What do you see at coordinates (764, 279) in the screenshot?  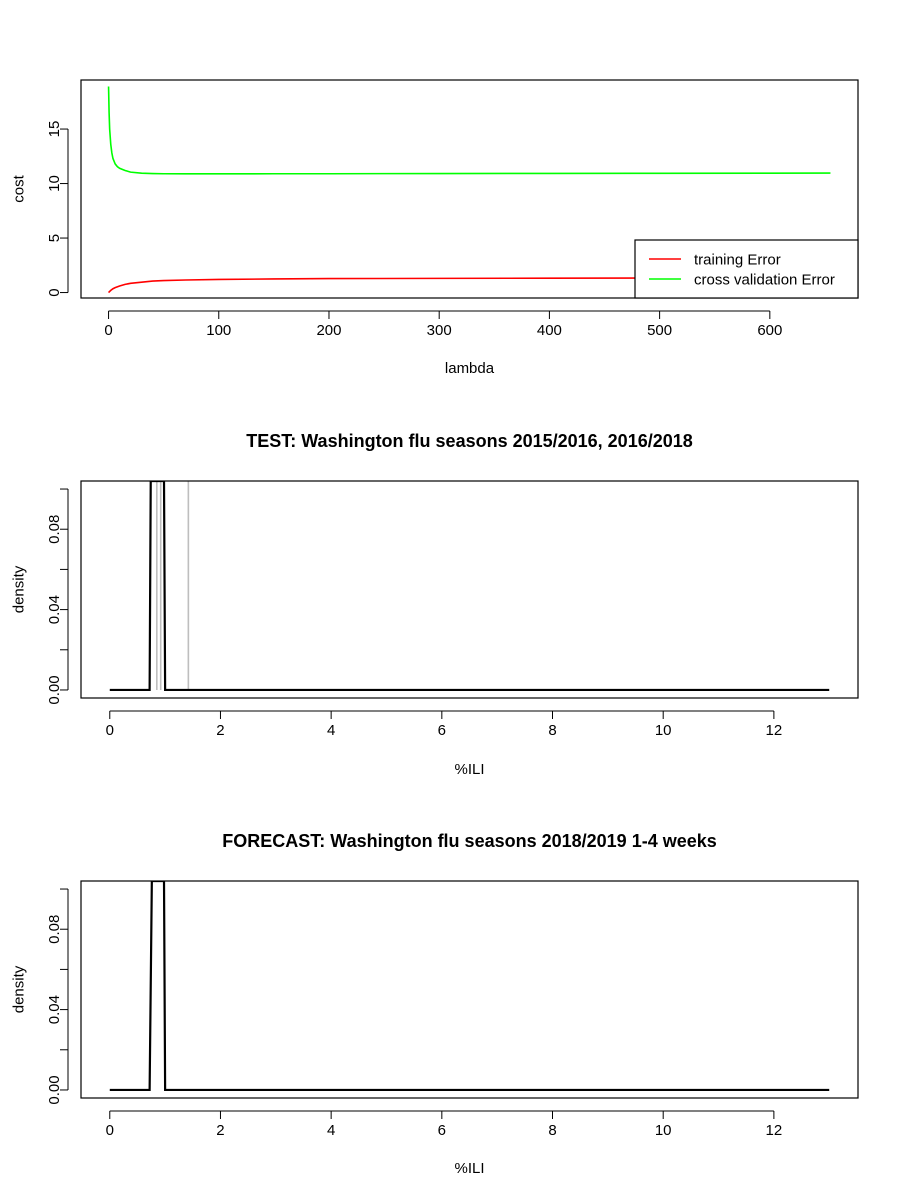 I see `legend-entry: cross validation Error` at bounding box center [764, 279].